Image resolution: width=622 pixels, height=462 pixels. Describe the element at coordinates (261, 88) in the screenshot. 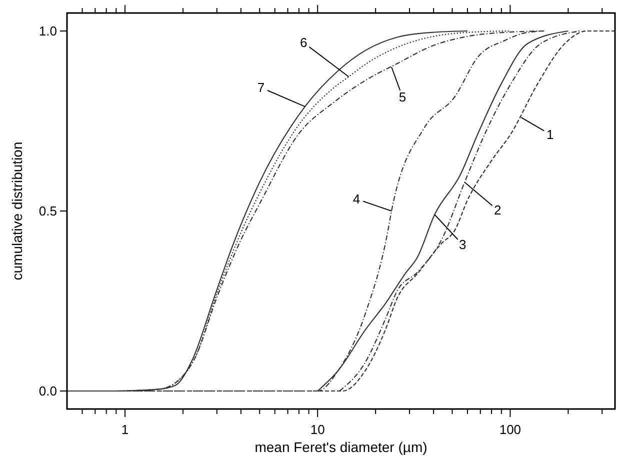

I see `annotation: 7` at that location.